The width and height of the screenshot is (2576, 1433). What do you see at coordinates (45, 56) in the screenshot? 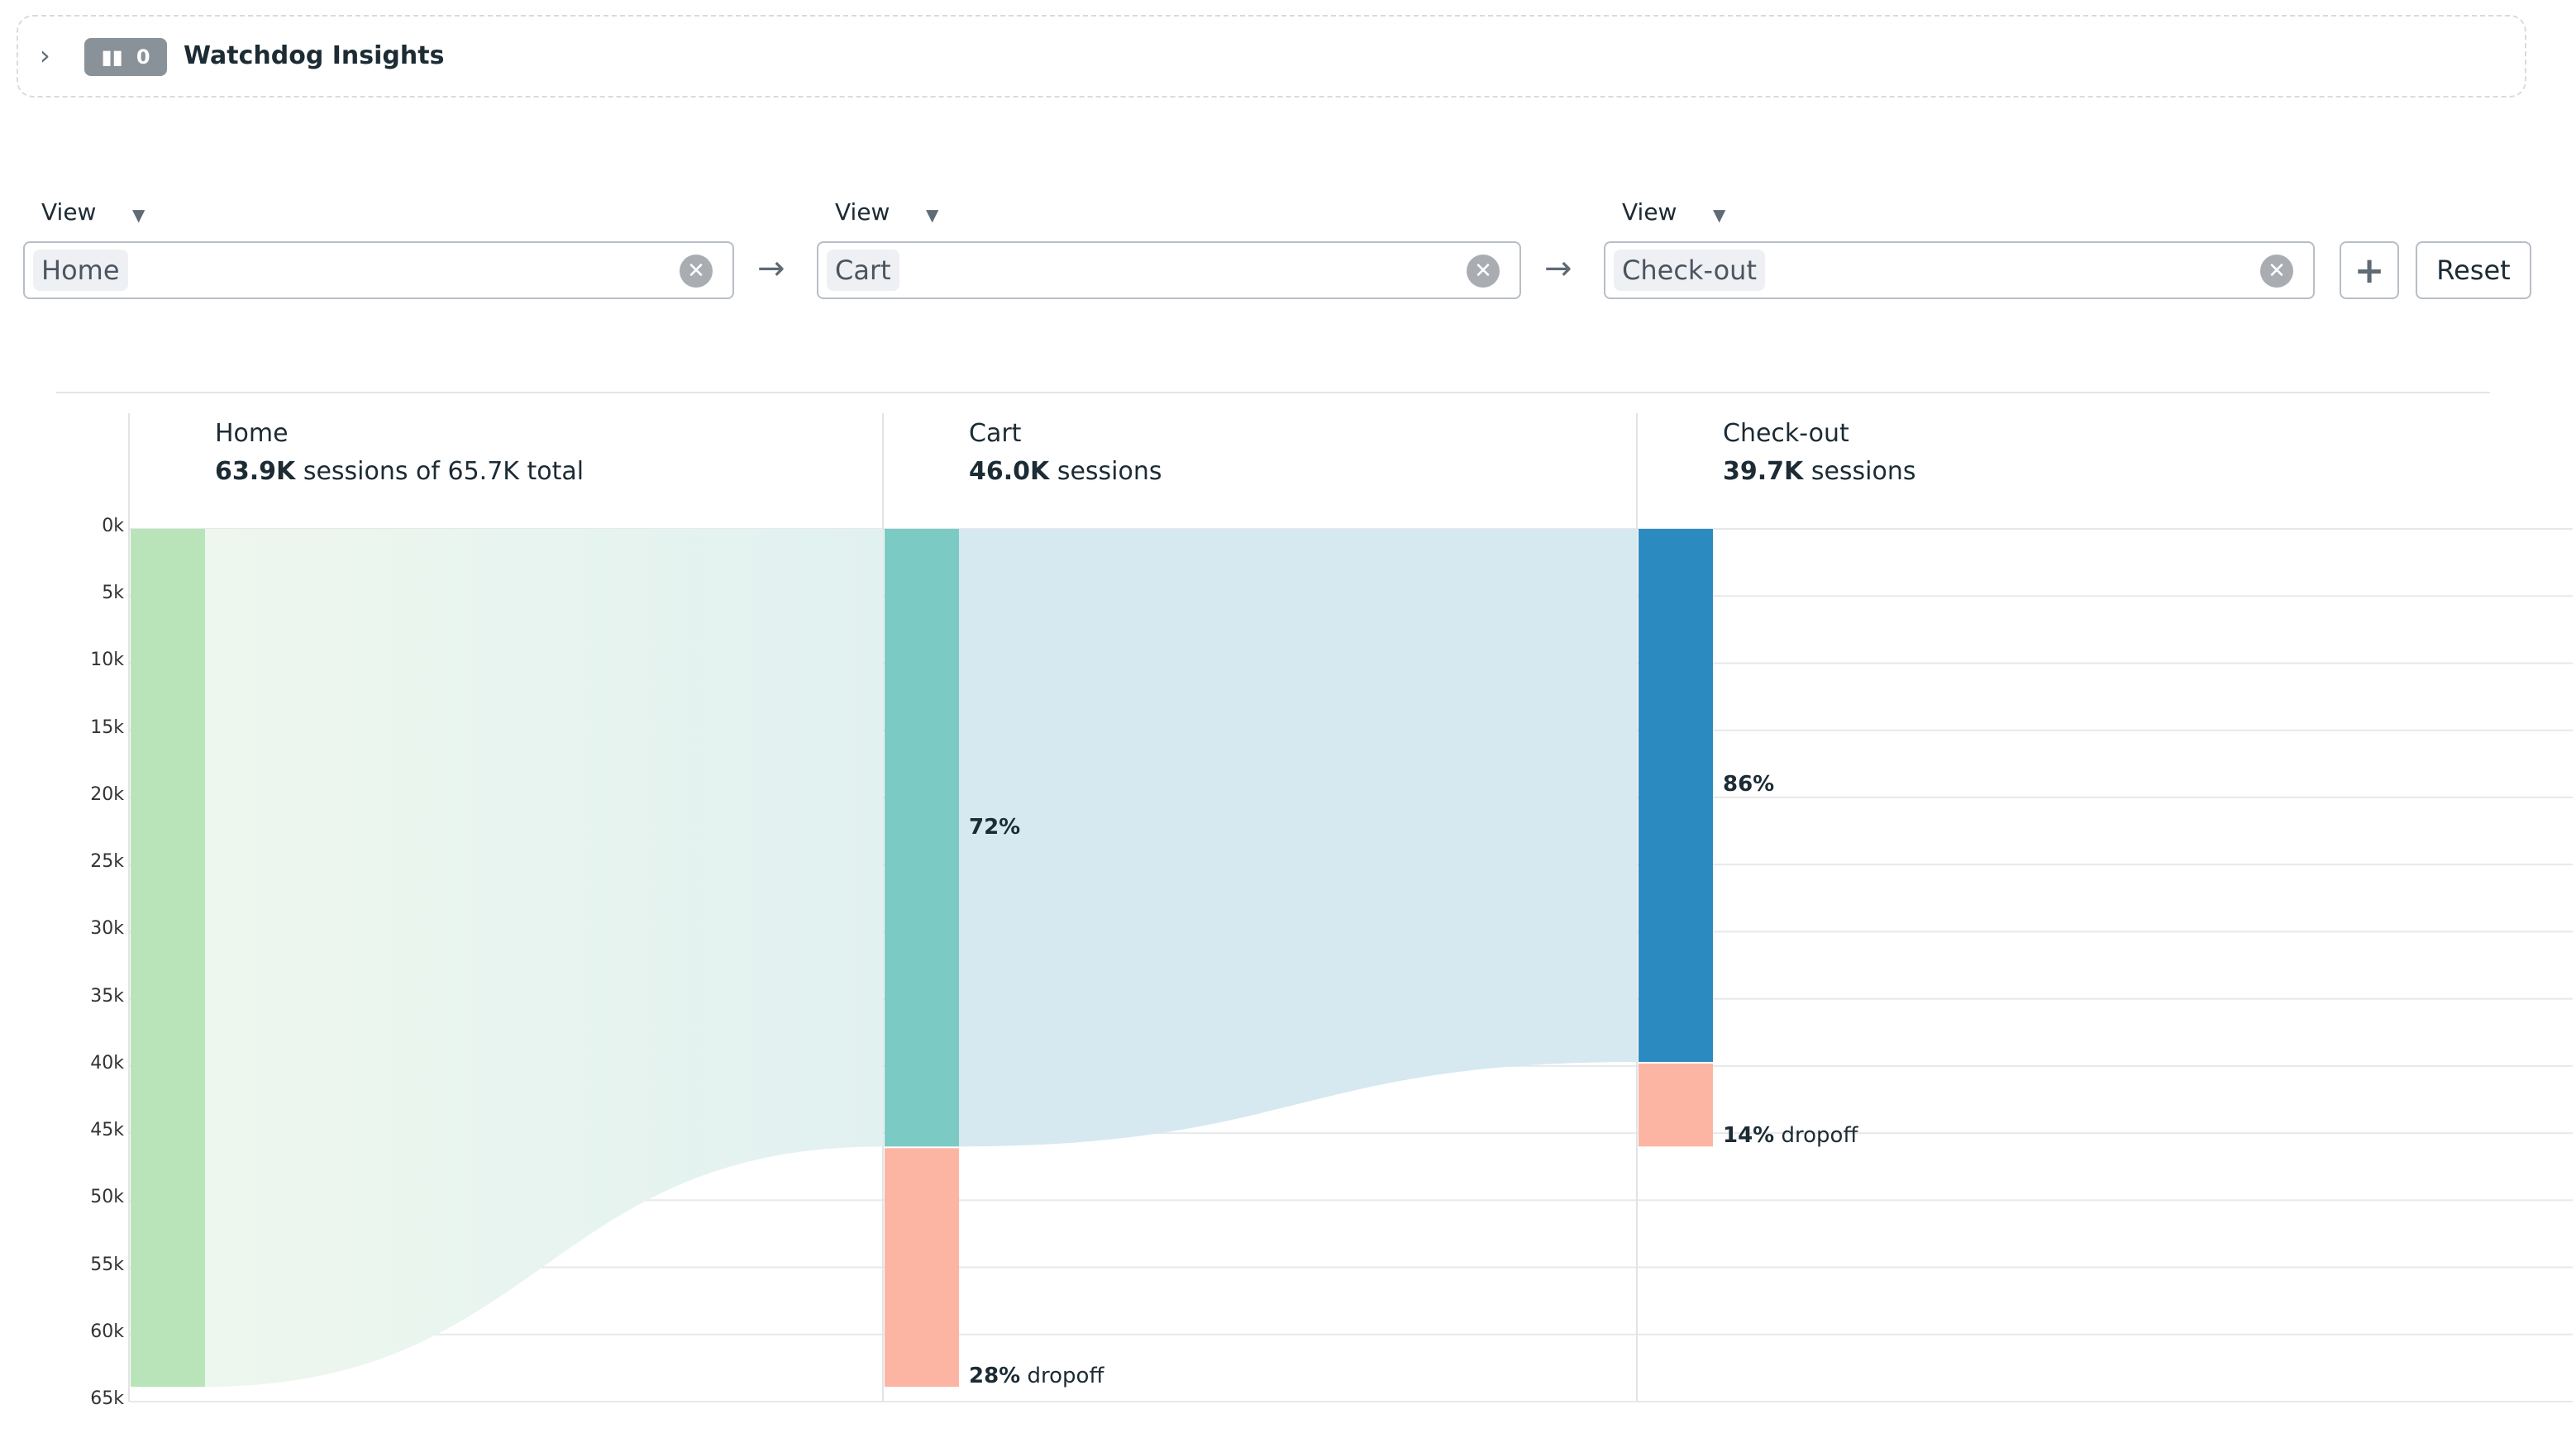
I see `chevron-right-icon: ›` at bounding box center [45, 56].